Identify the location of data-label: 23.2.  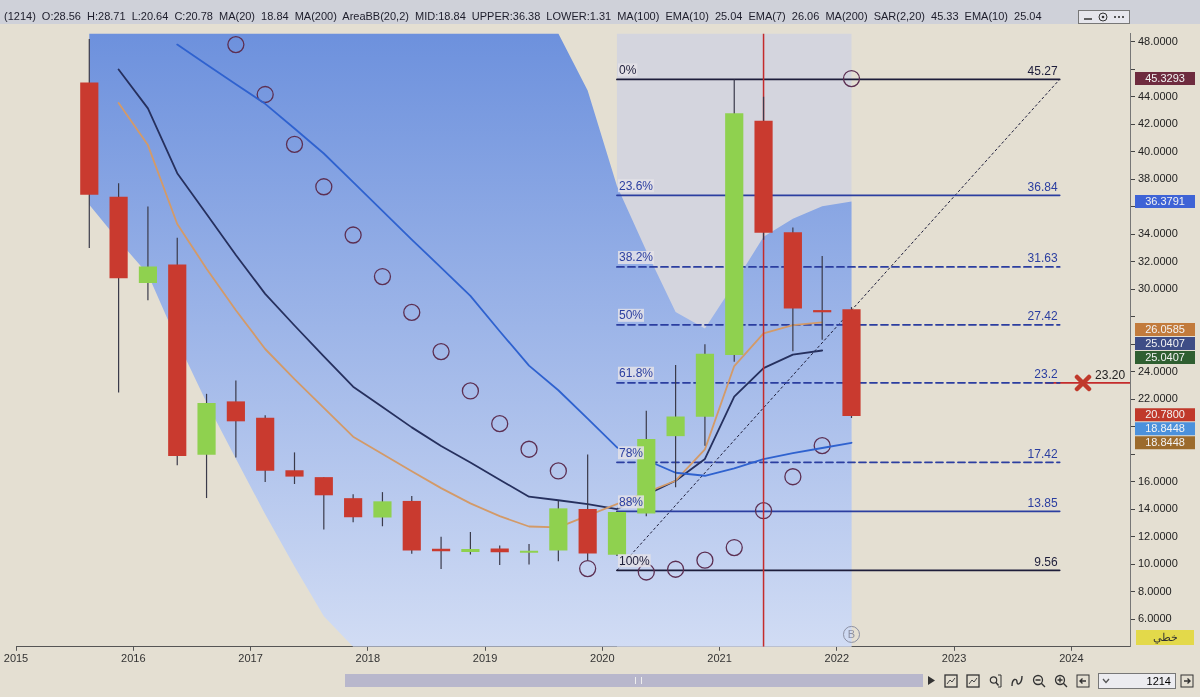
(1046, 374).